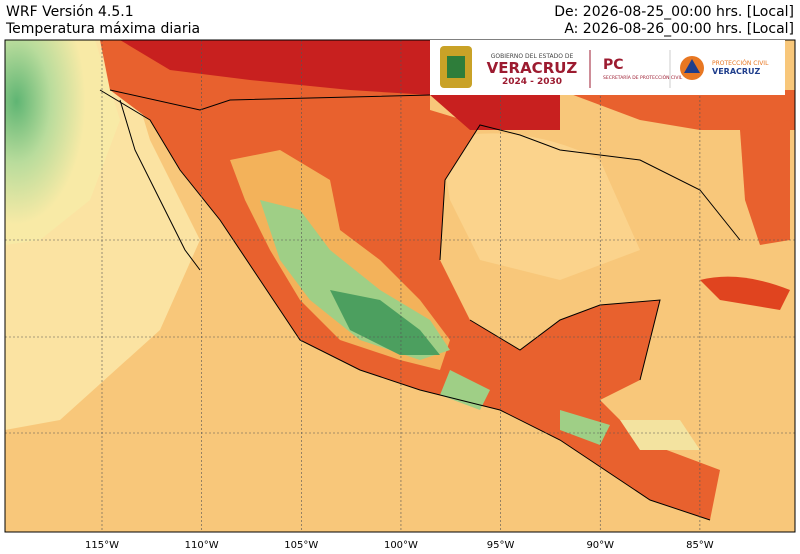  Describe the element at coordinates (679, 29) in the screenshot. I see `date-to: A: 2026-08-26_00:00 hrs. [Local]` at that location.